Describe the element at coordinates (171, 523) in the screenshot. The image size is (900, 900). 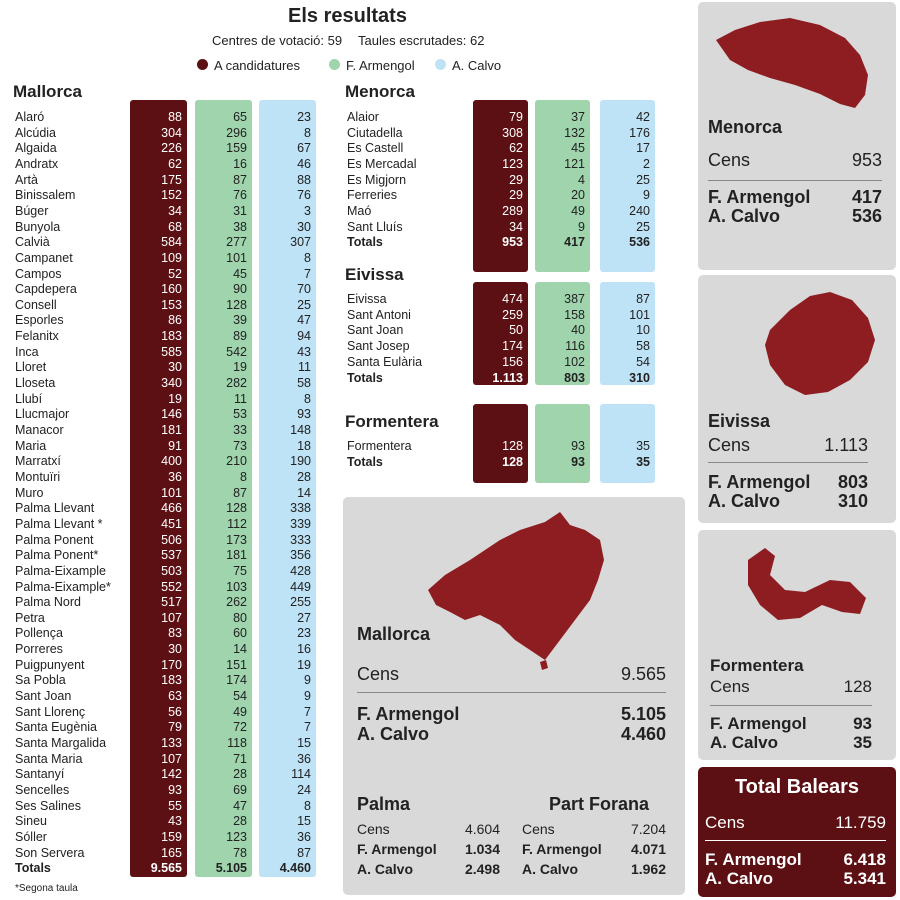
I see `cell: 451` at that location.